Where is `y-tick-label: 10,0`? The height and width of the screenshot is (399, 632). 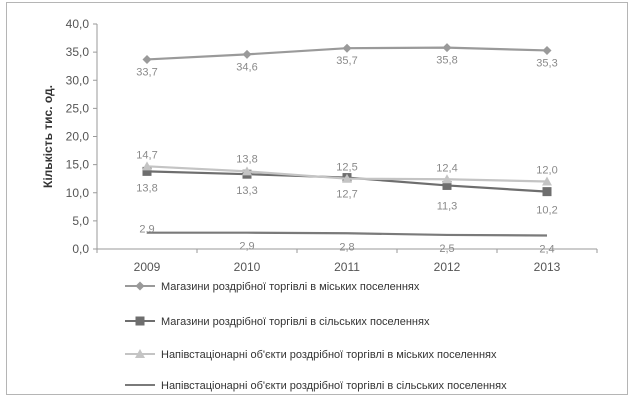
y-tick-label: 10,0 is located at coordinates (78, 193).